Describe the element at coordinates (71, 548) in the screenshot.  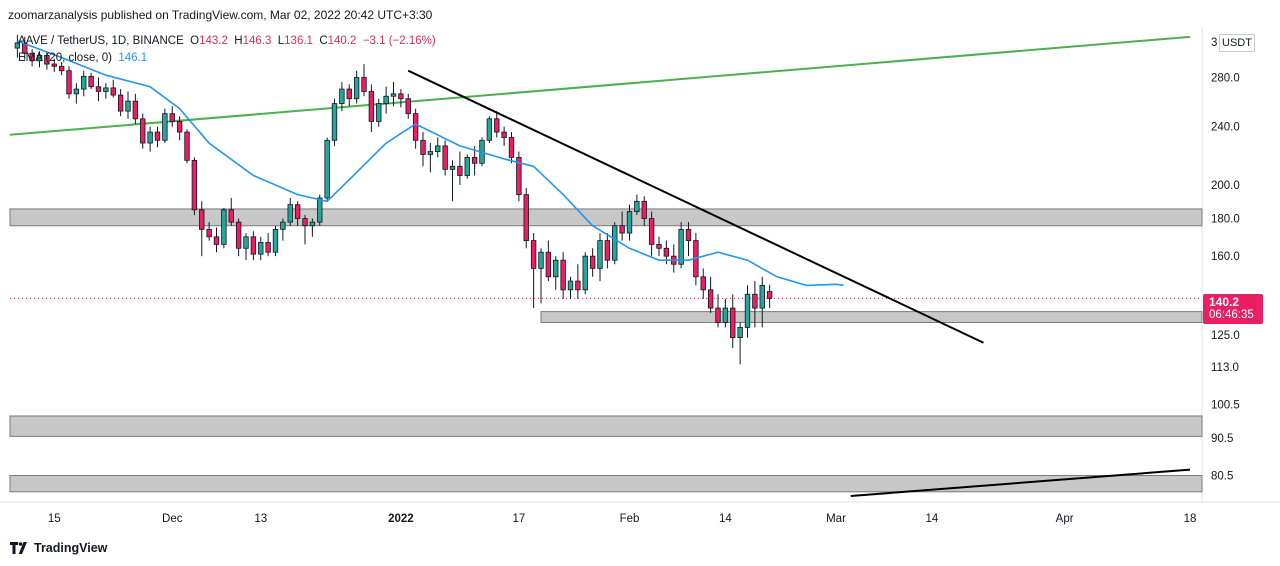
I see `brand-name: TradingView` at that location.